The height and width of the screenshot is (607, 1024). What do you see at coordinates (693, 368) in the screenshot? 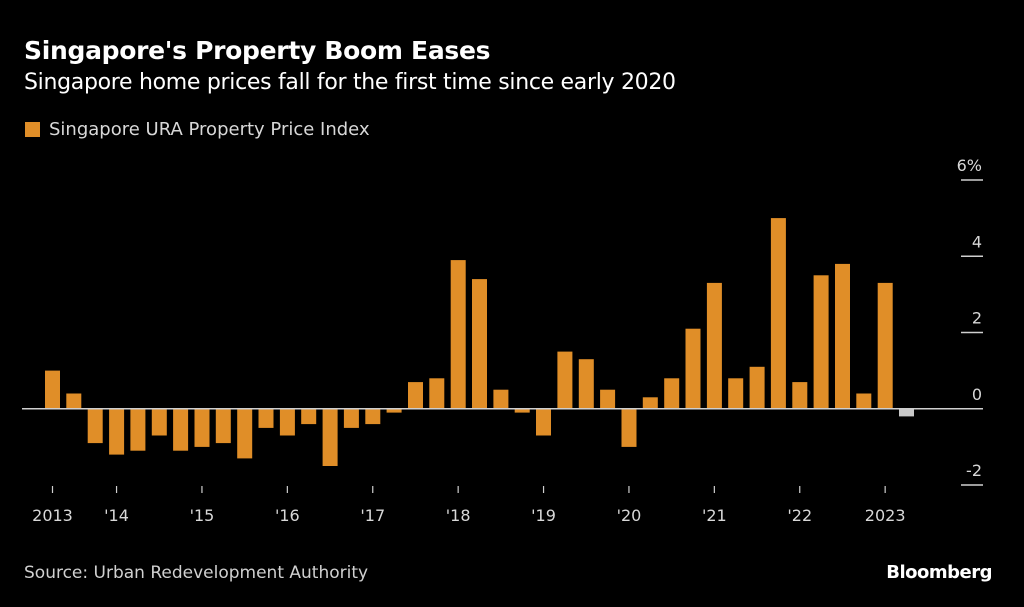
I see `bar-2020-q3` at bounding box center [693, 368].